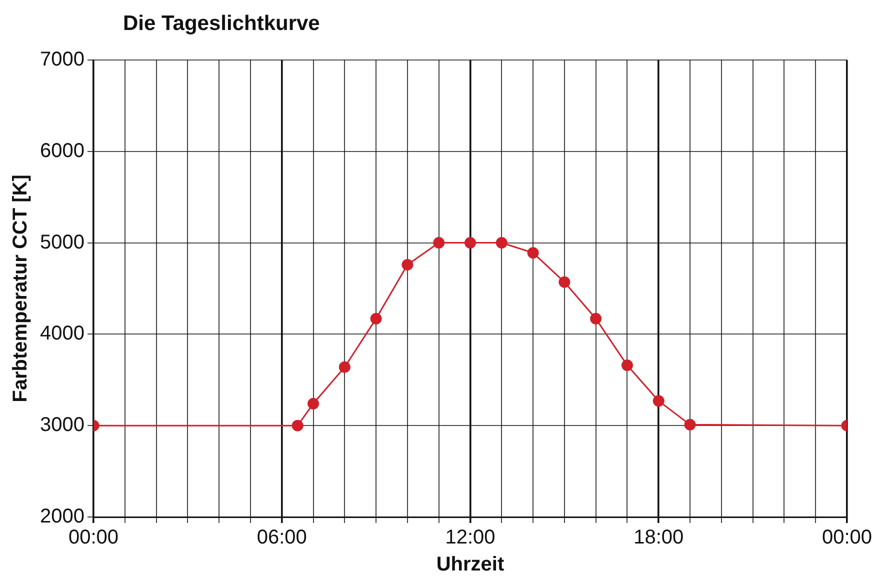 This screenshot has height=577, width=883. Describe the element at coordinates (21, 288) in the screenshot. I see `y-axis-title: Farbtemperatur CCT [K]` at that location.